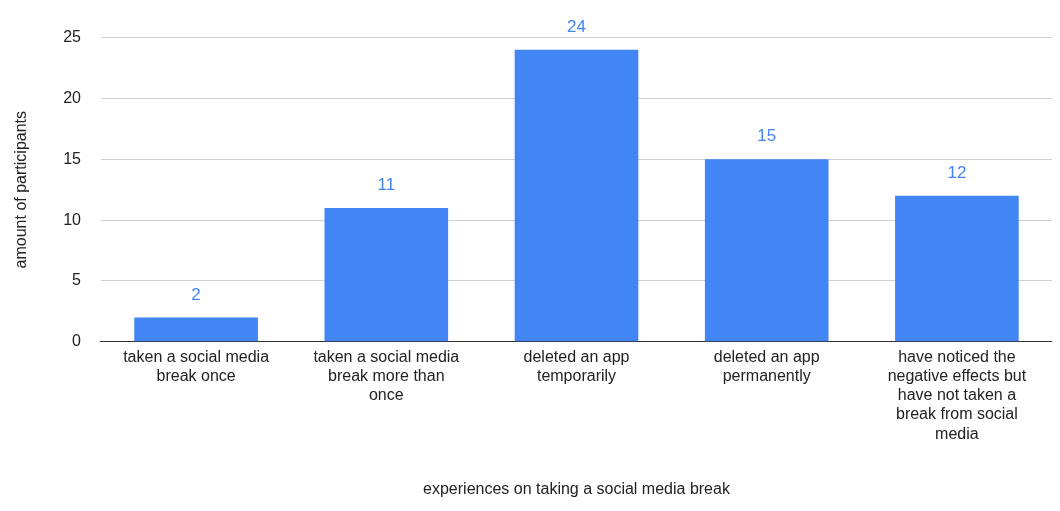  Describe the element at coordinates (386, 375) in the screenshot. I see `x-tick-label: taken a social media break more than once` at that location.